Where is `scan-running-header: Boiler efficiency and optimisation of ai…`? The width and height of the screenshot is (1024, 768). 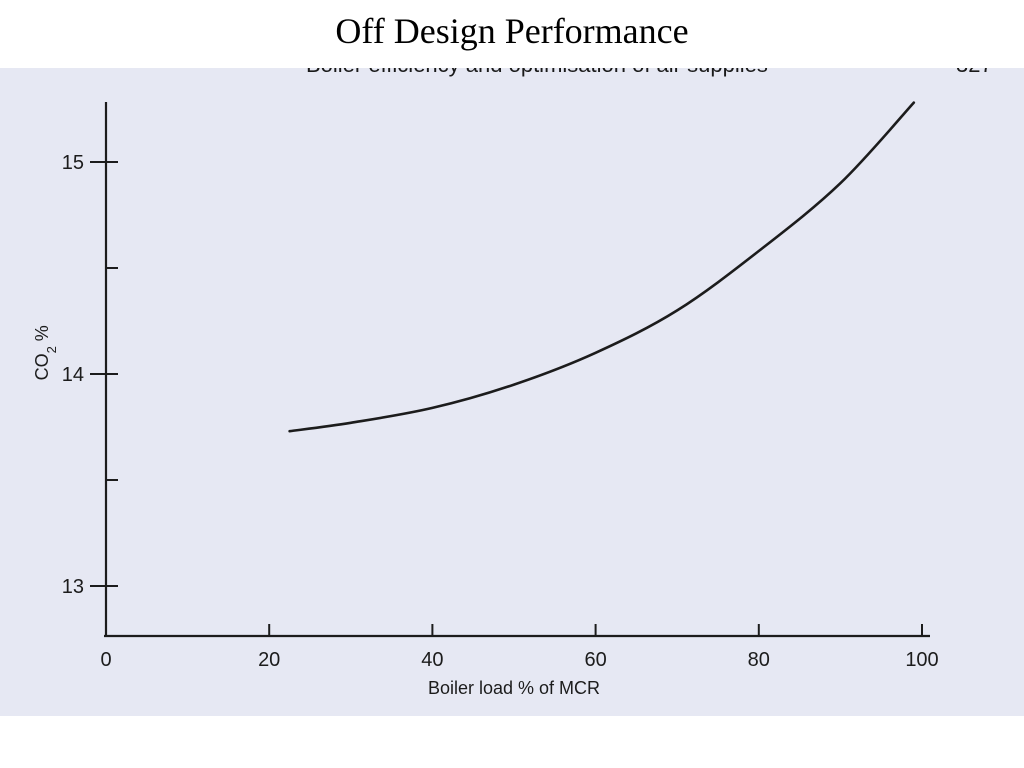 scan-running-header: Boiler efficiency and optimisation of ai… is located at coordinates (537, 73).